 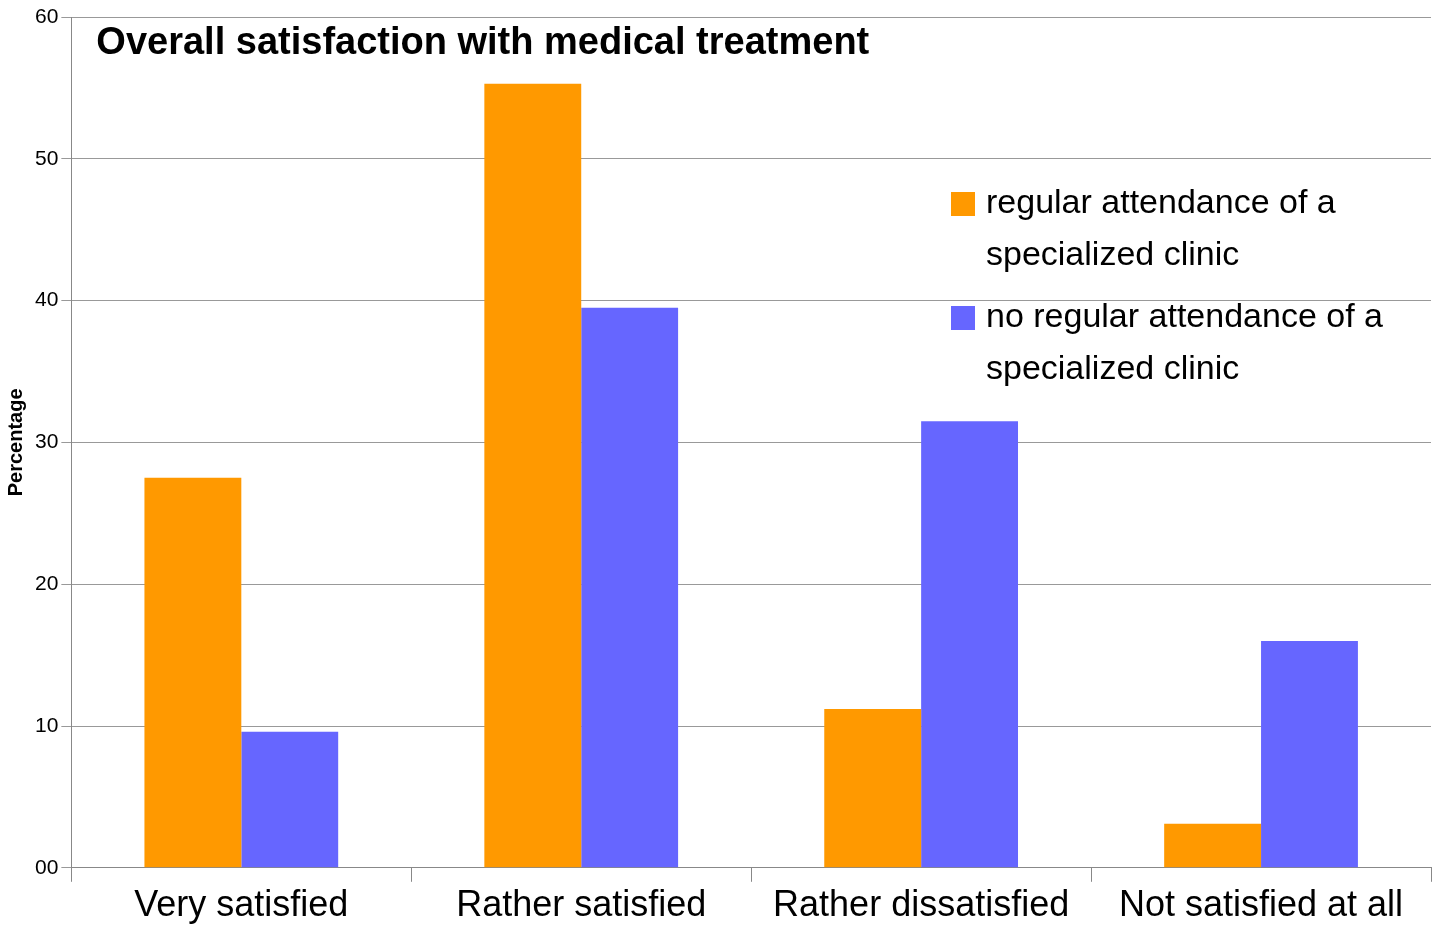 I want to click on y-tick-label: 00, so click(x=47, y=866).